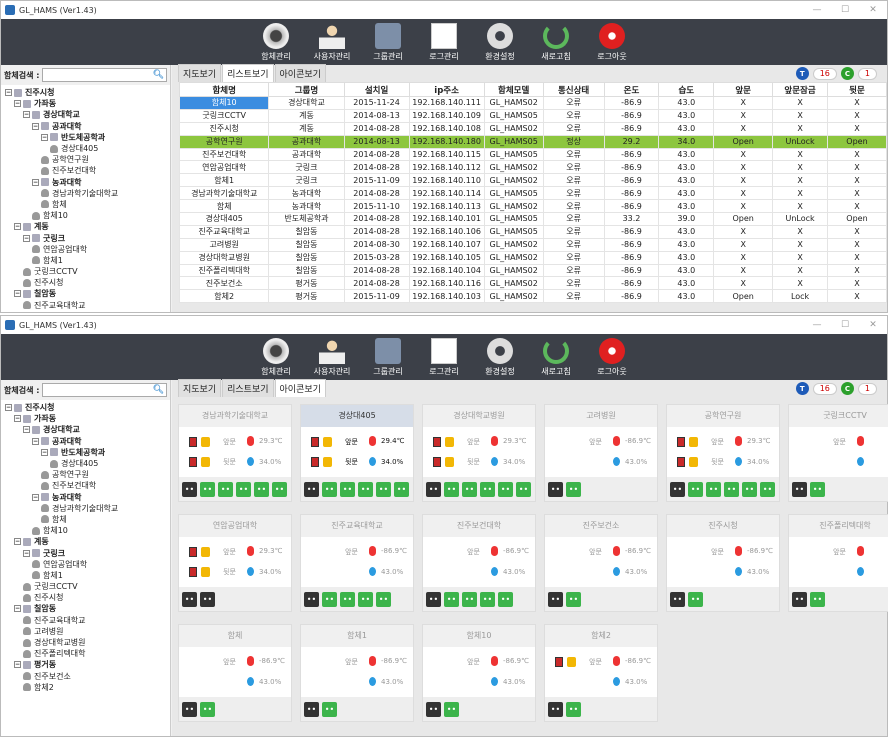 The image size is (888, 737). What do you see at coordinates (306, 89) in the screenshot?
I see `column-header: 그룹명` at bounding box center [306, 89].